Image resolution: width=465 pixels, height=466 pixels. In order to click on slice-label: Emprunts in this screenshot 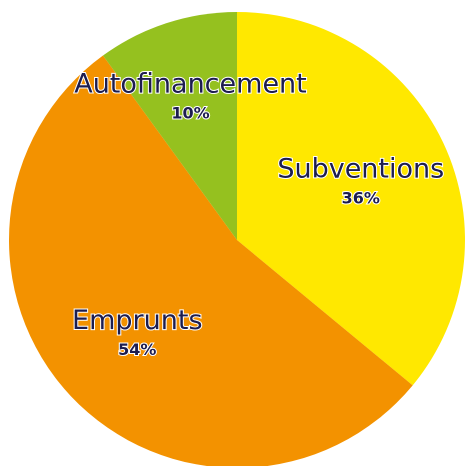, I will do `click(137, 320)`.